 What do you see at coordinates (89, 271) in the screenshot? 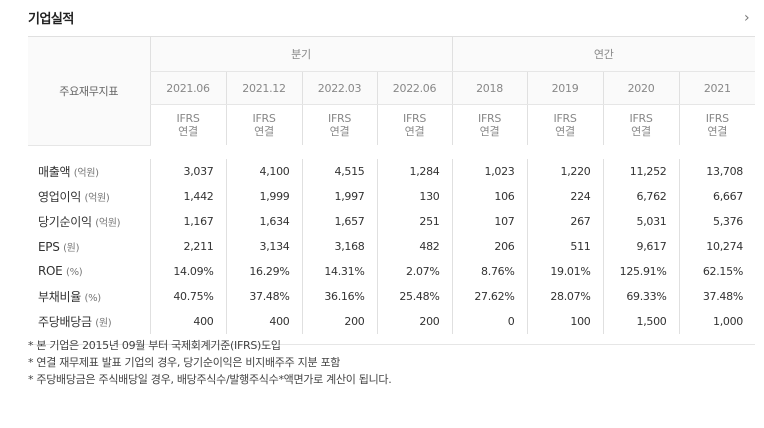
I see `row-label: ROE (%)` at bounding box center [89, 271].